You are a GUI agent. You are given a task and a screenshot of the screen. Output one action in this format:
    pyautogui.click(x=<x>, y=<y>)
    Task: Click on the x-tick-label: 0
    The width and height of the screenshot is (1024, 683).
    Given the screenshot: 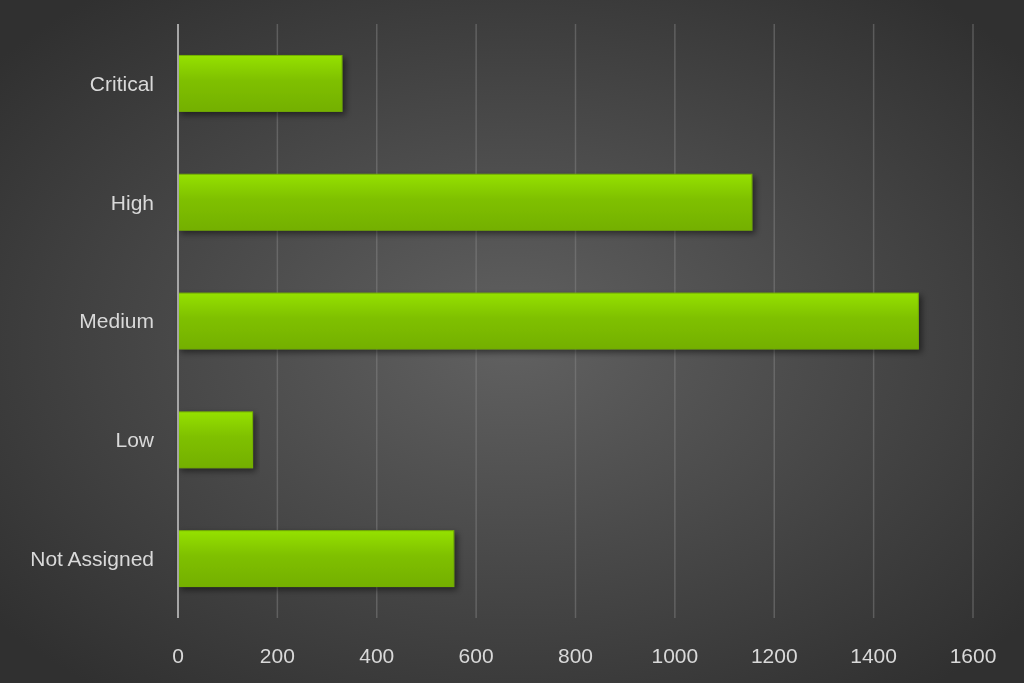 What is the action you would take?
    pyautogui.click(x=178, y=655)
    